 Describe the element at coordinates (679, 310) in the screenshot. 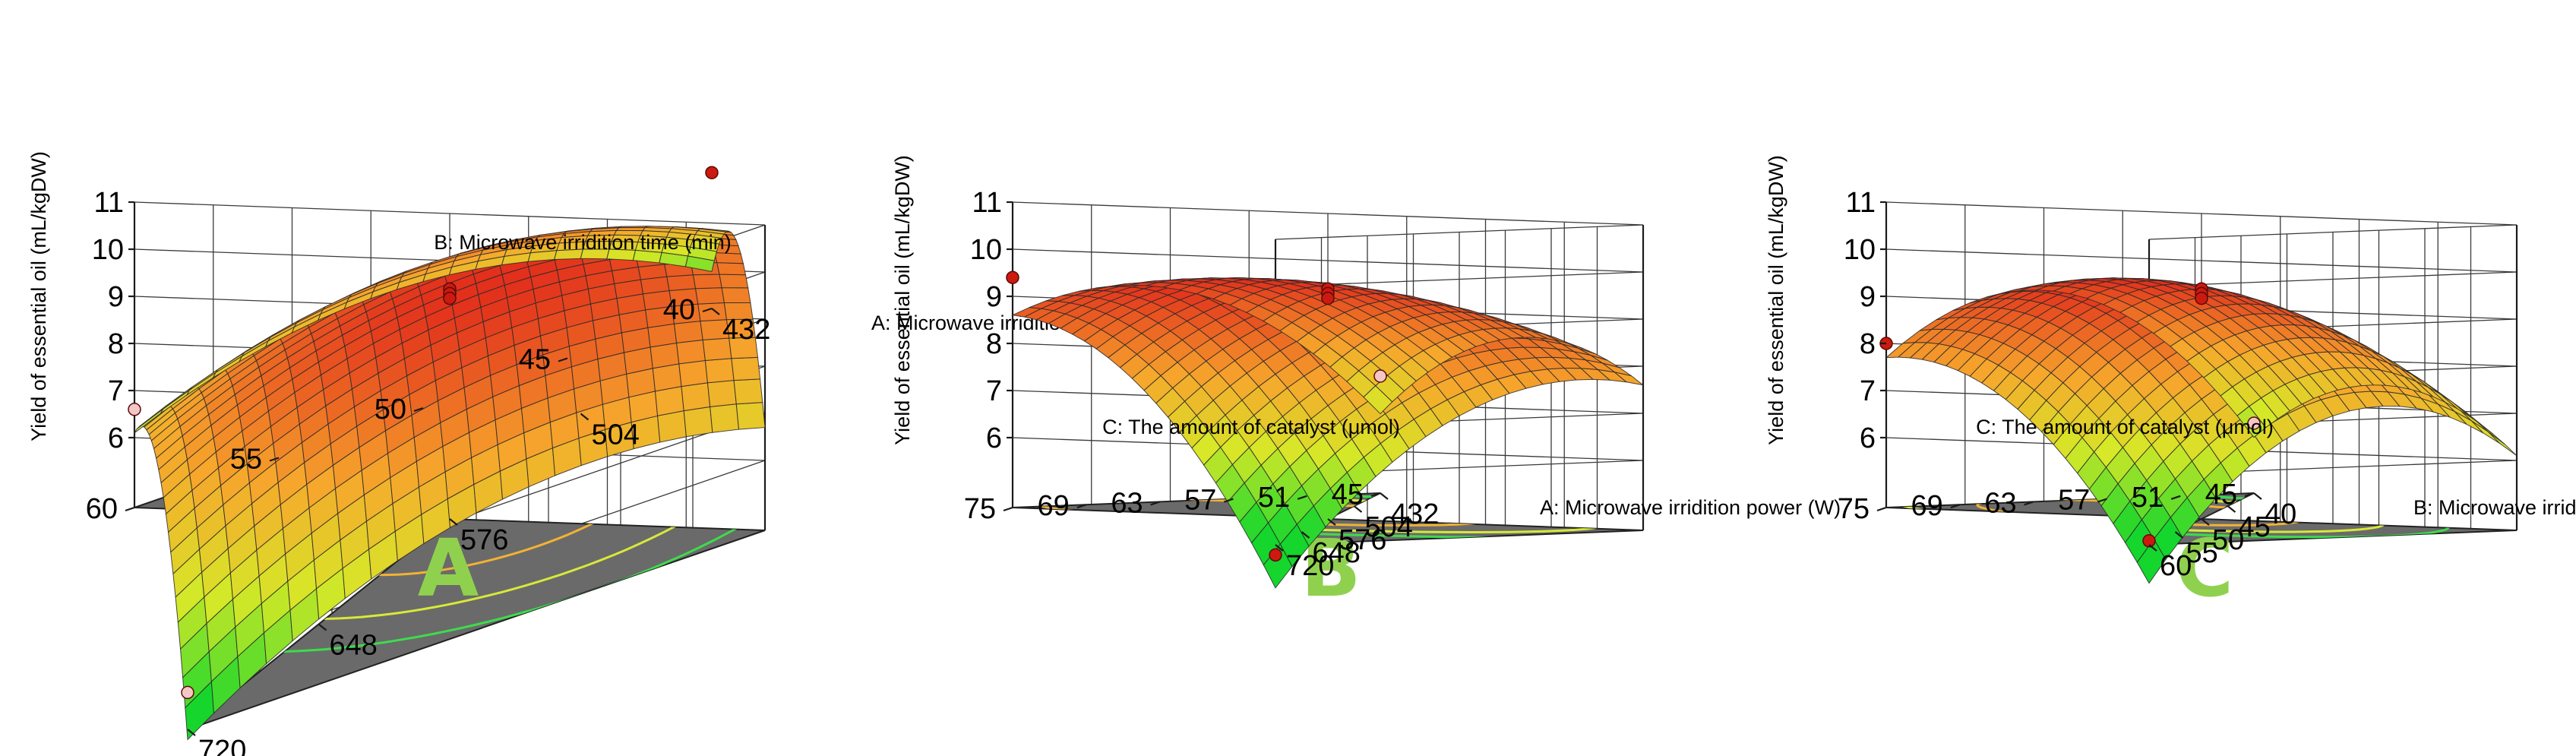

I see `y-tick-label: 40` at that location.